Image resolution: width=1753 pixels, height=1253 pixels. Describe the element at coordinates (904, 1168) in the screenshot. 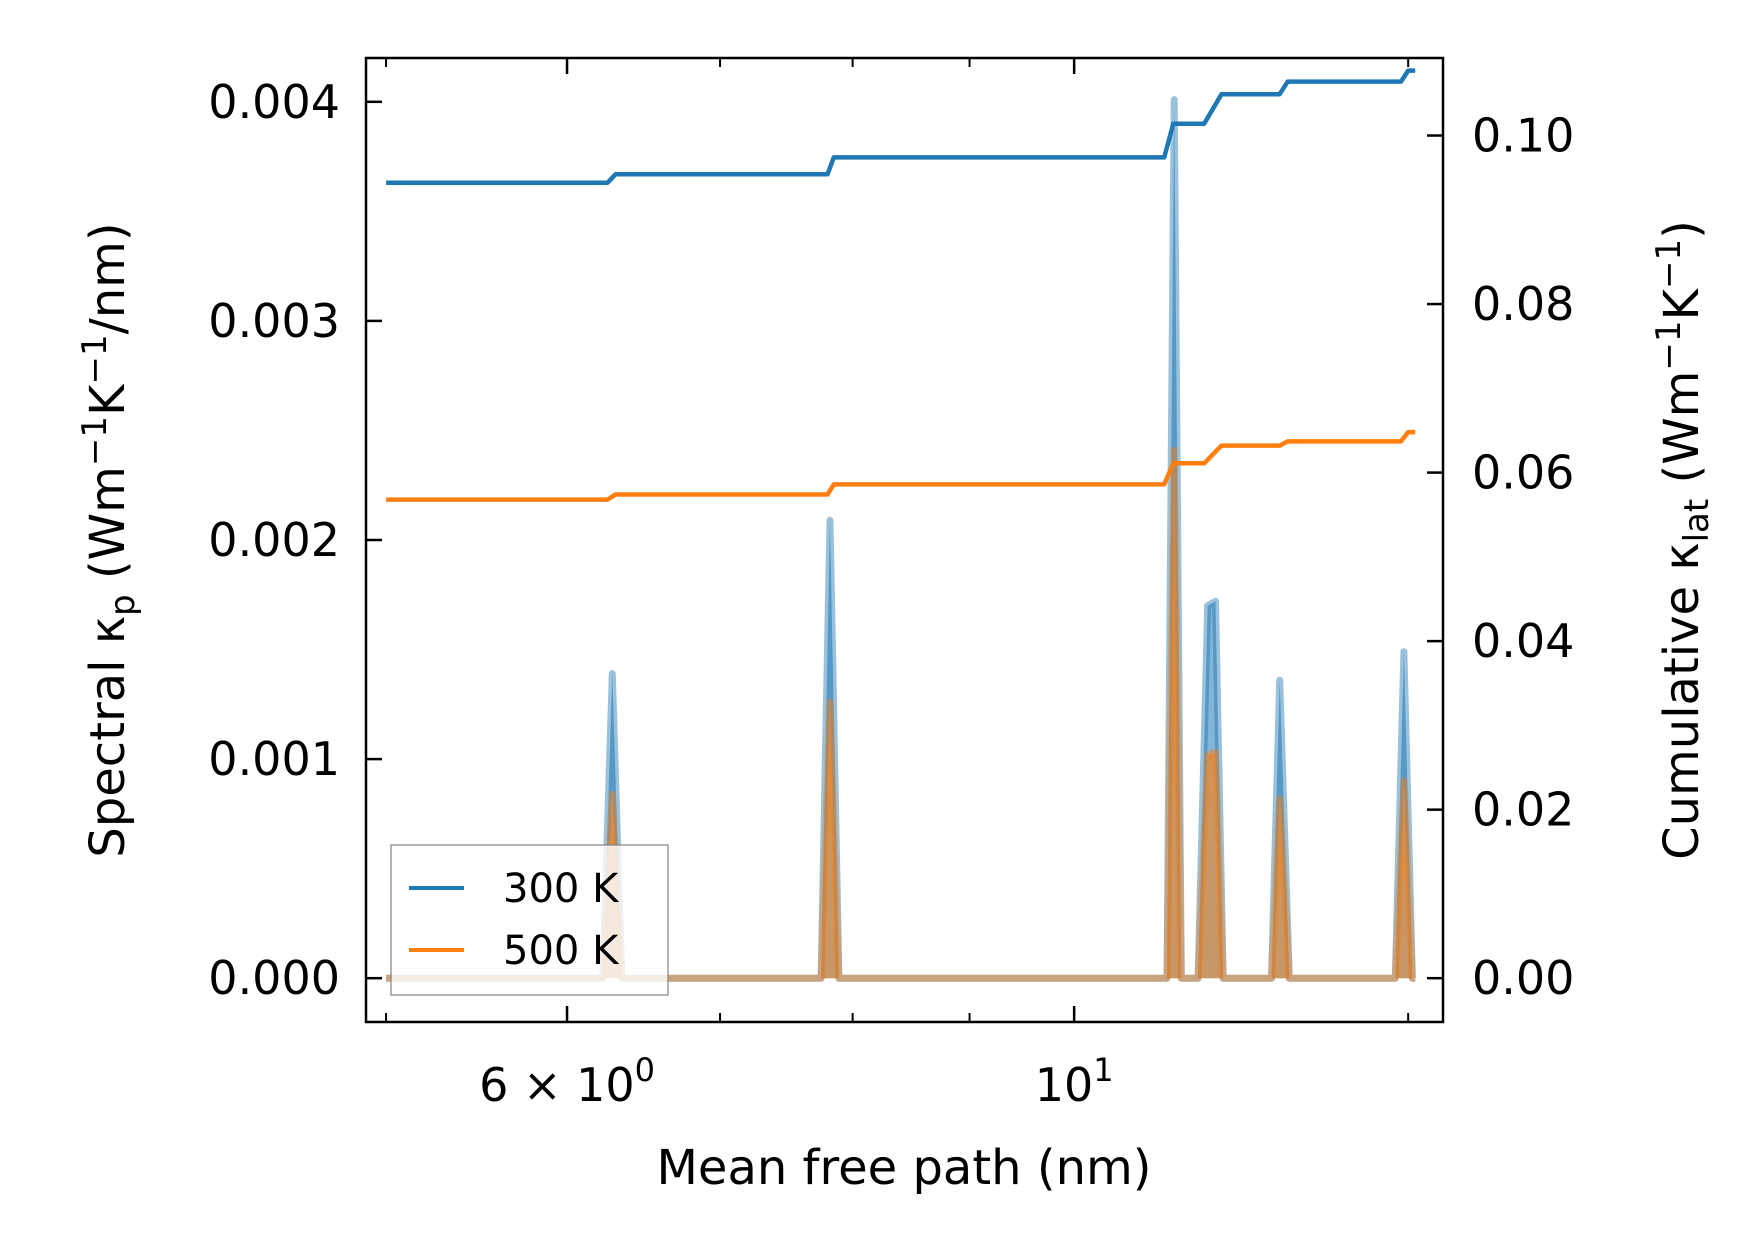

I see `x-axis-label: Mean free path (nm)` at that location.